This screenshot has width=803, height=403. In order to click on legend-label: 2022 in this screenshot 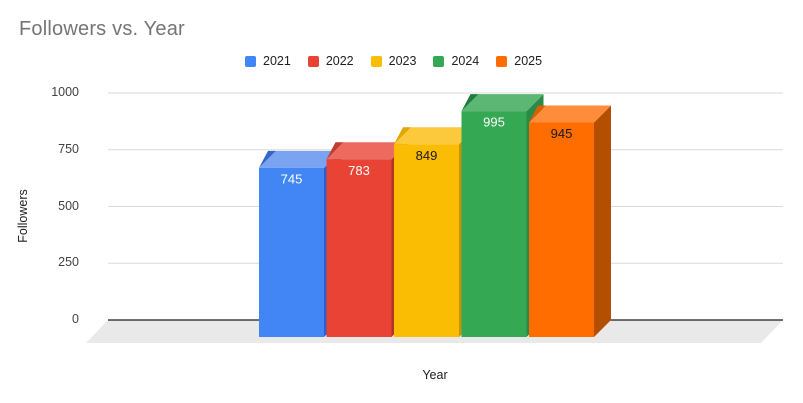, I will do `click(339, 61)`.